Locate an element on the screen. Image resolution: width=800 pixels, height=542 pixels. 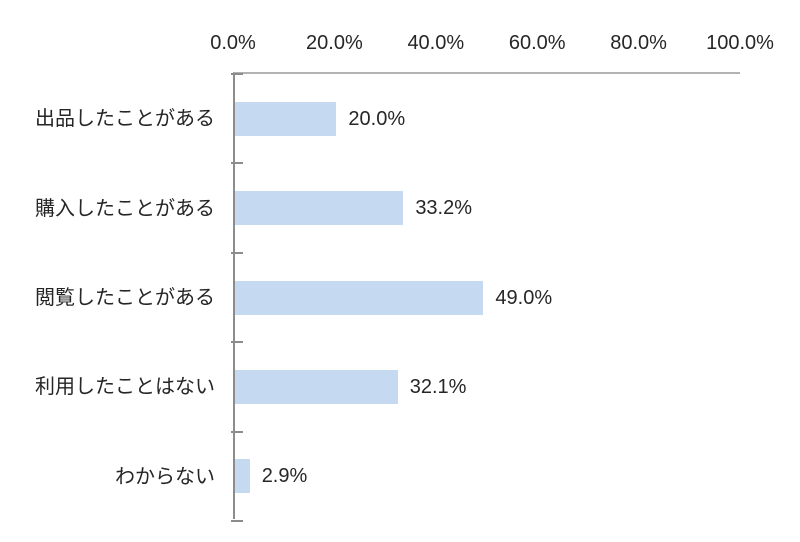
x-axis-tick-label: 80.0% is located at coordinates (638, 43).